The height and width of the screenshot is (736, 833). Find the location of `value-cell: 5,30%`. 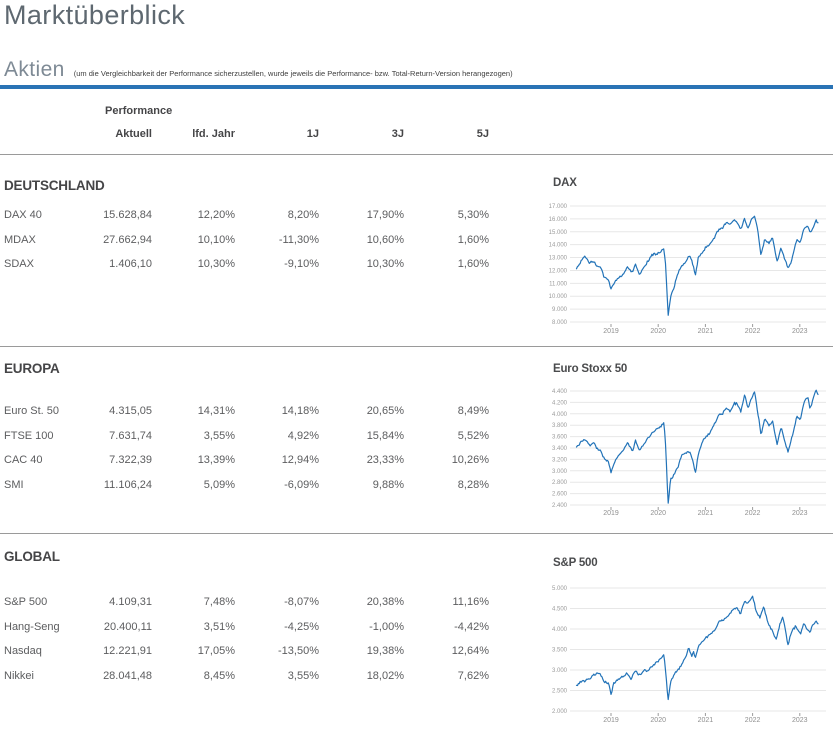

value-cell: 5,30% is located at coordinates (473, 215).